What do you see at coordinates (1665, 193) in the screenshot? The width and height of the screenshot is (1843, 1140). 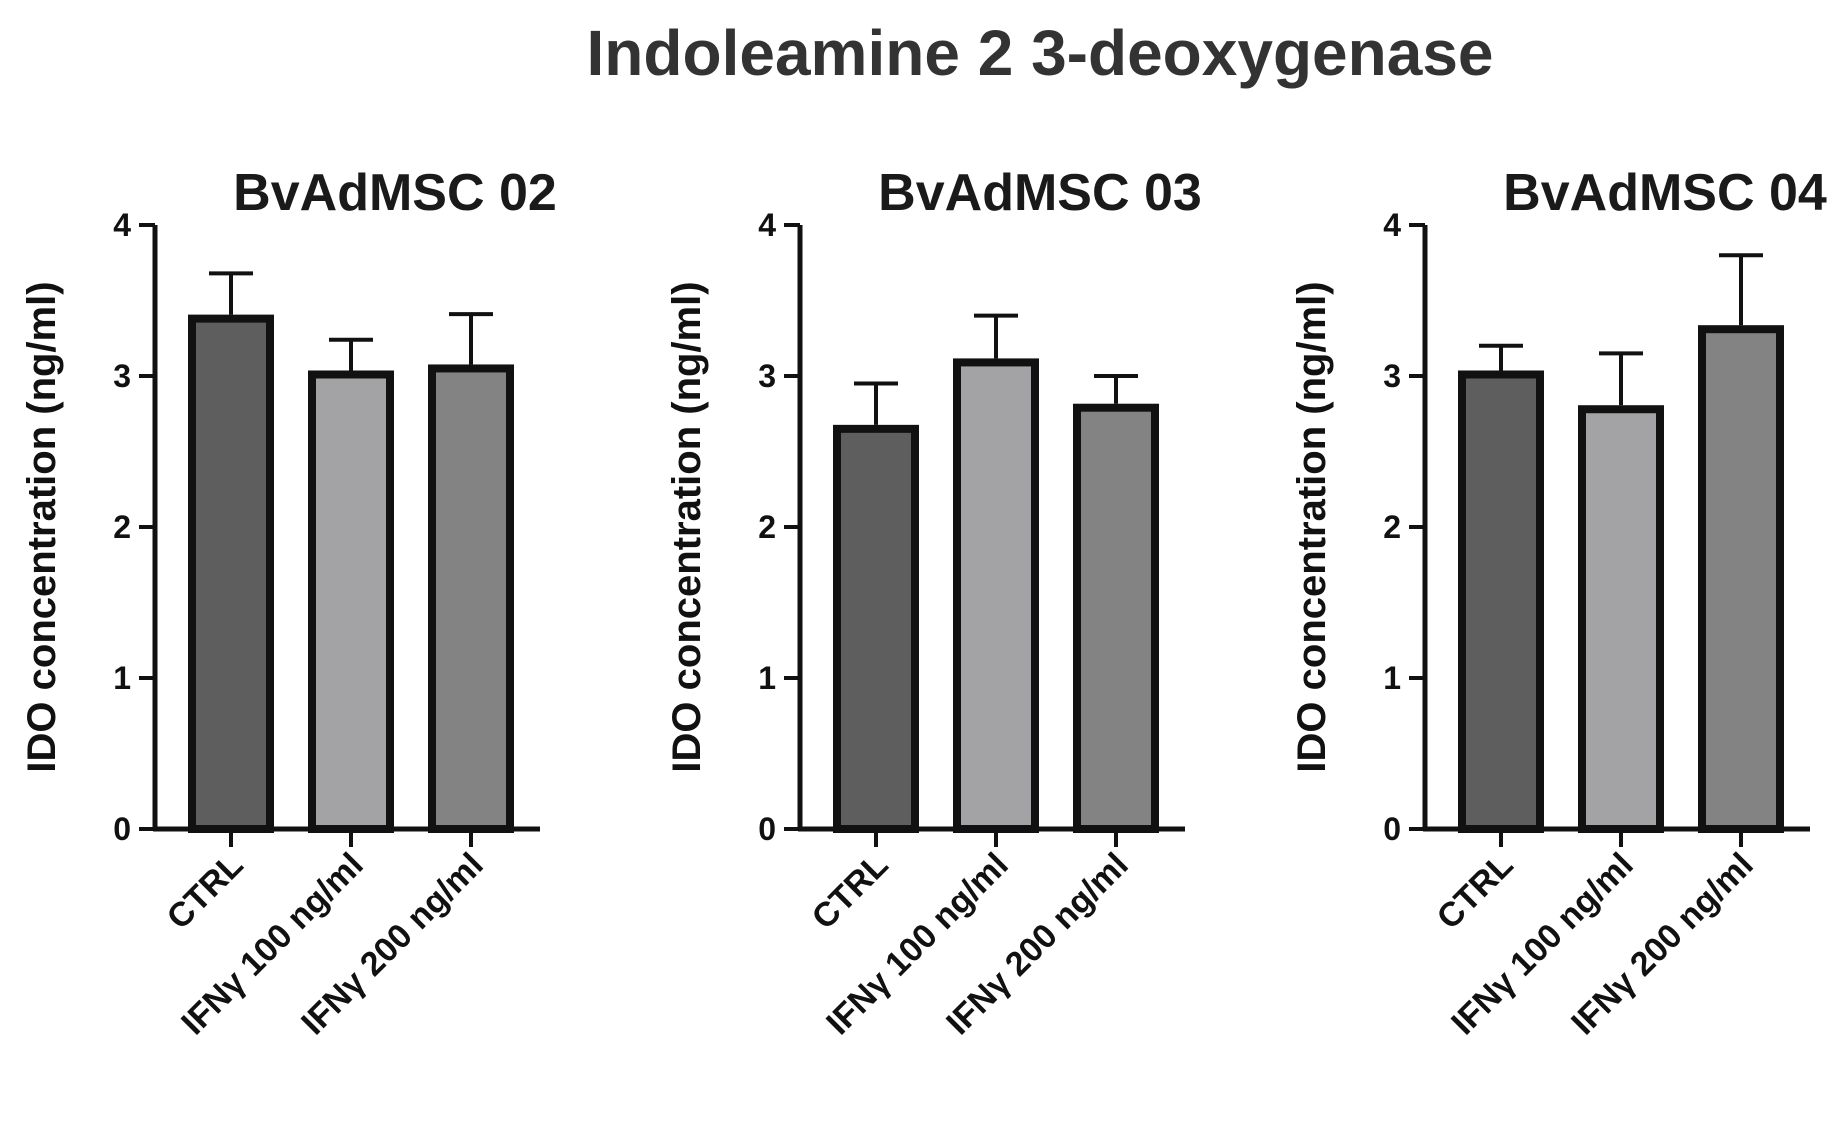 I see `panel-title: BvAdMSC 04` at bounding box center [1665, 193].